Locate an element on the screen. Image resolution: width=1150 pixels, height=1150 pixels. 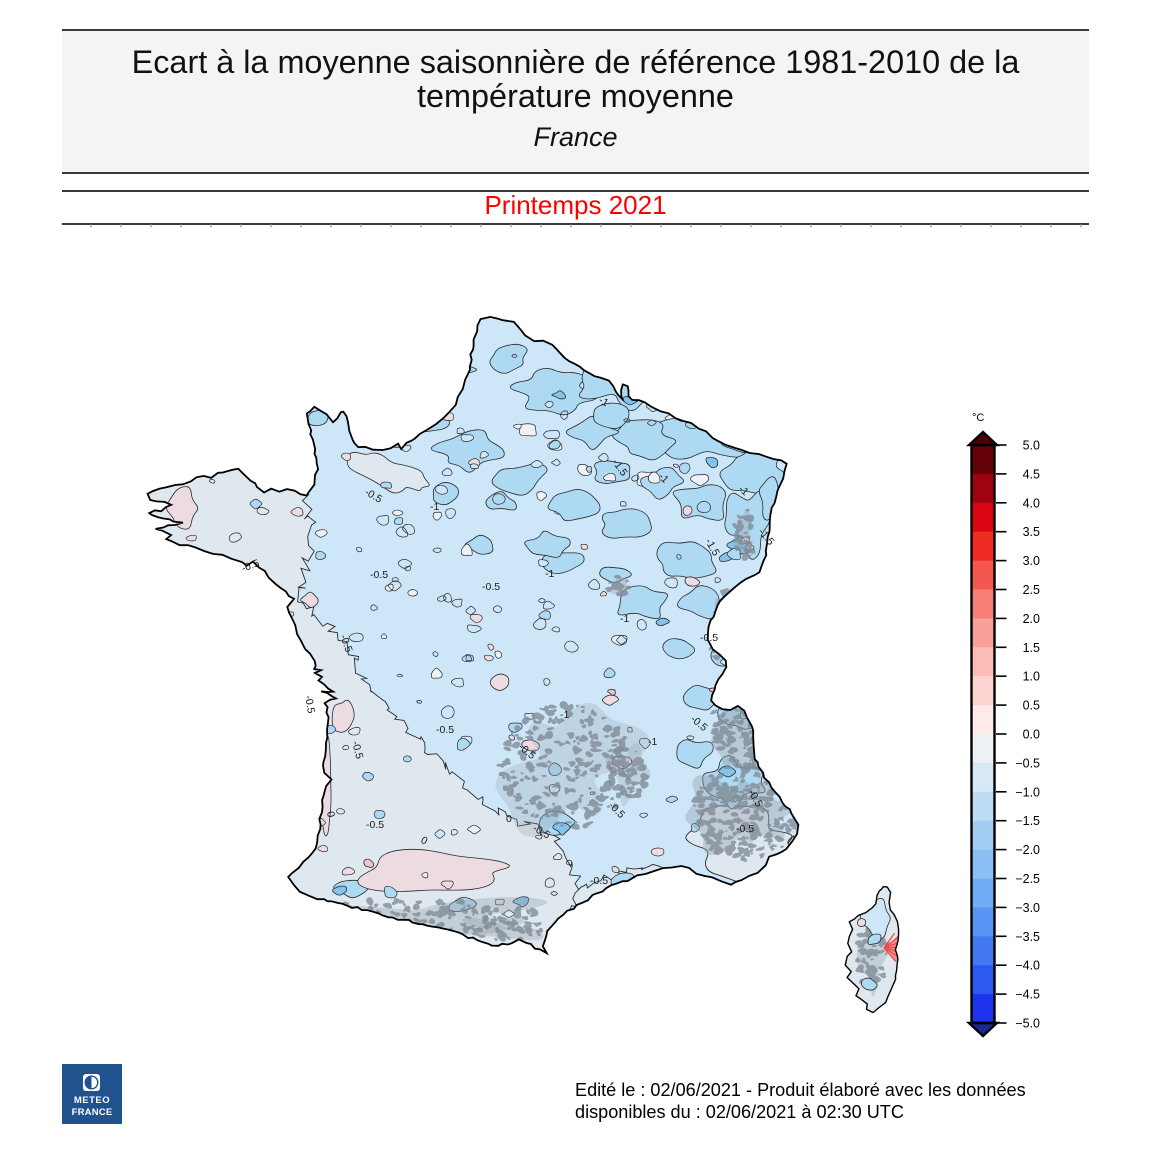
svg-text: 3.0 is located at coordinates (1031, 561).